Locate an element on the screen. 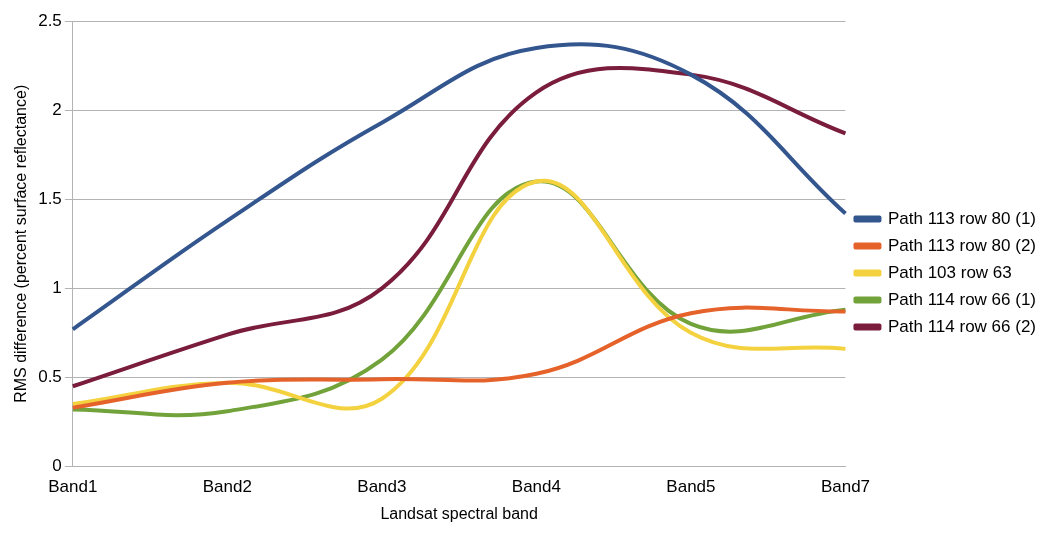  y-axis-title: RMS difference (percent surface reflectance) is located at coordinates (21, 243).